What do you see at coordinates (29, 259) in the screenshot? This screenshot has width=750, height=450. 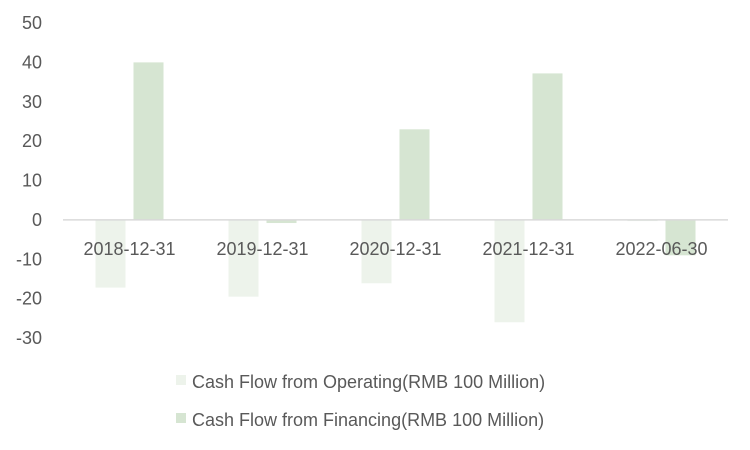 I see `y-tick-label: -10` at bounding box center [29, 259].